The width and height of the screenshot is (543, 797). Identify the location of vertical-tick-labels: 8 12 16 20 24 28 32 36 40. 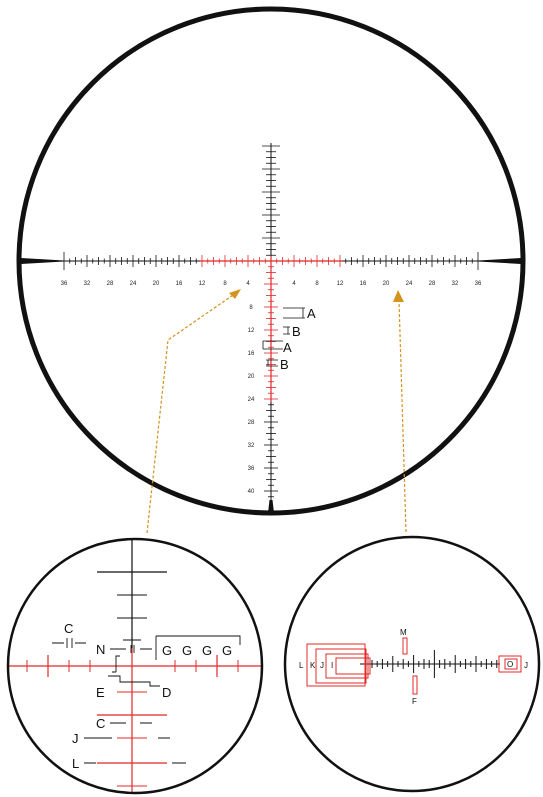
(251, 400).